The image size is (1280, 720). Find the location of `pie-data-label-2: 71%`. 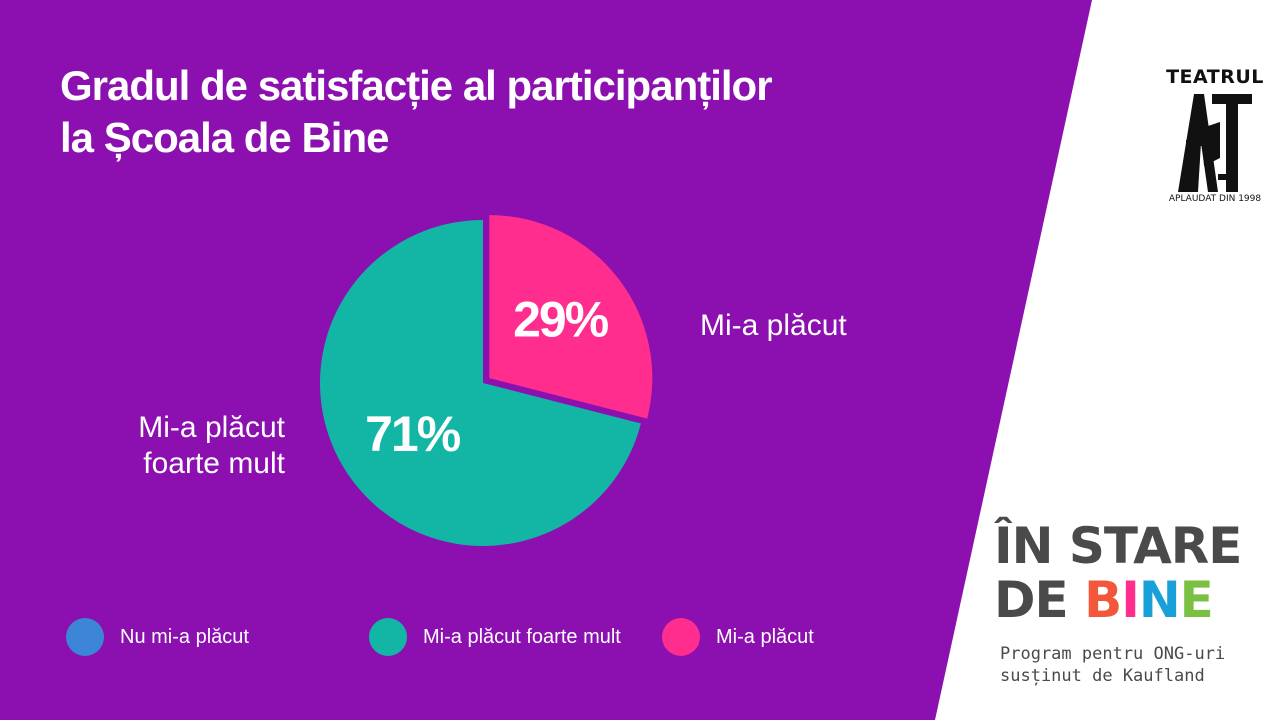

pie-data-label-2: 71% is located at coordinates (413, 434).